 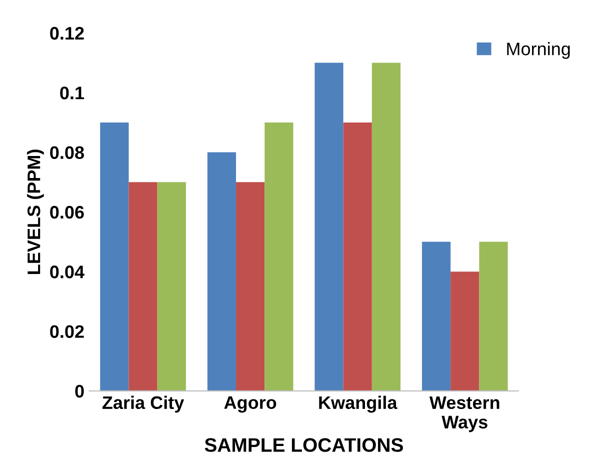 What do you see at coordinates (303, 445) in the screenshot?
I see `x-axis-title: SAMPLE LOCATIONS` at bounding box center [303, 445].